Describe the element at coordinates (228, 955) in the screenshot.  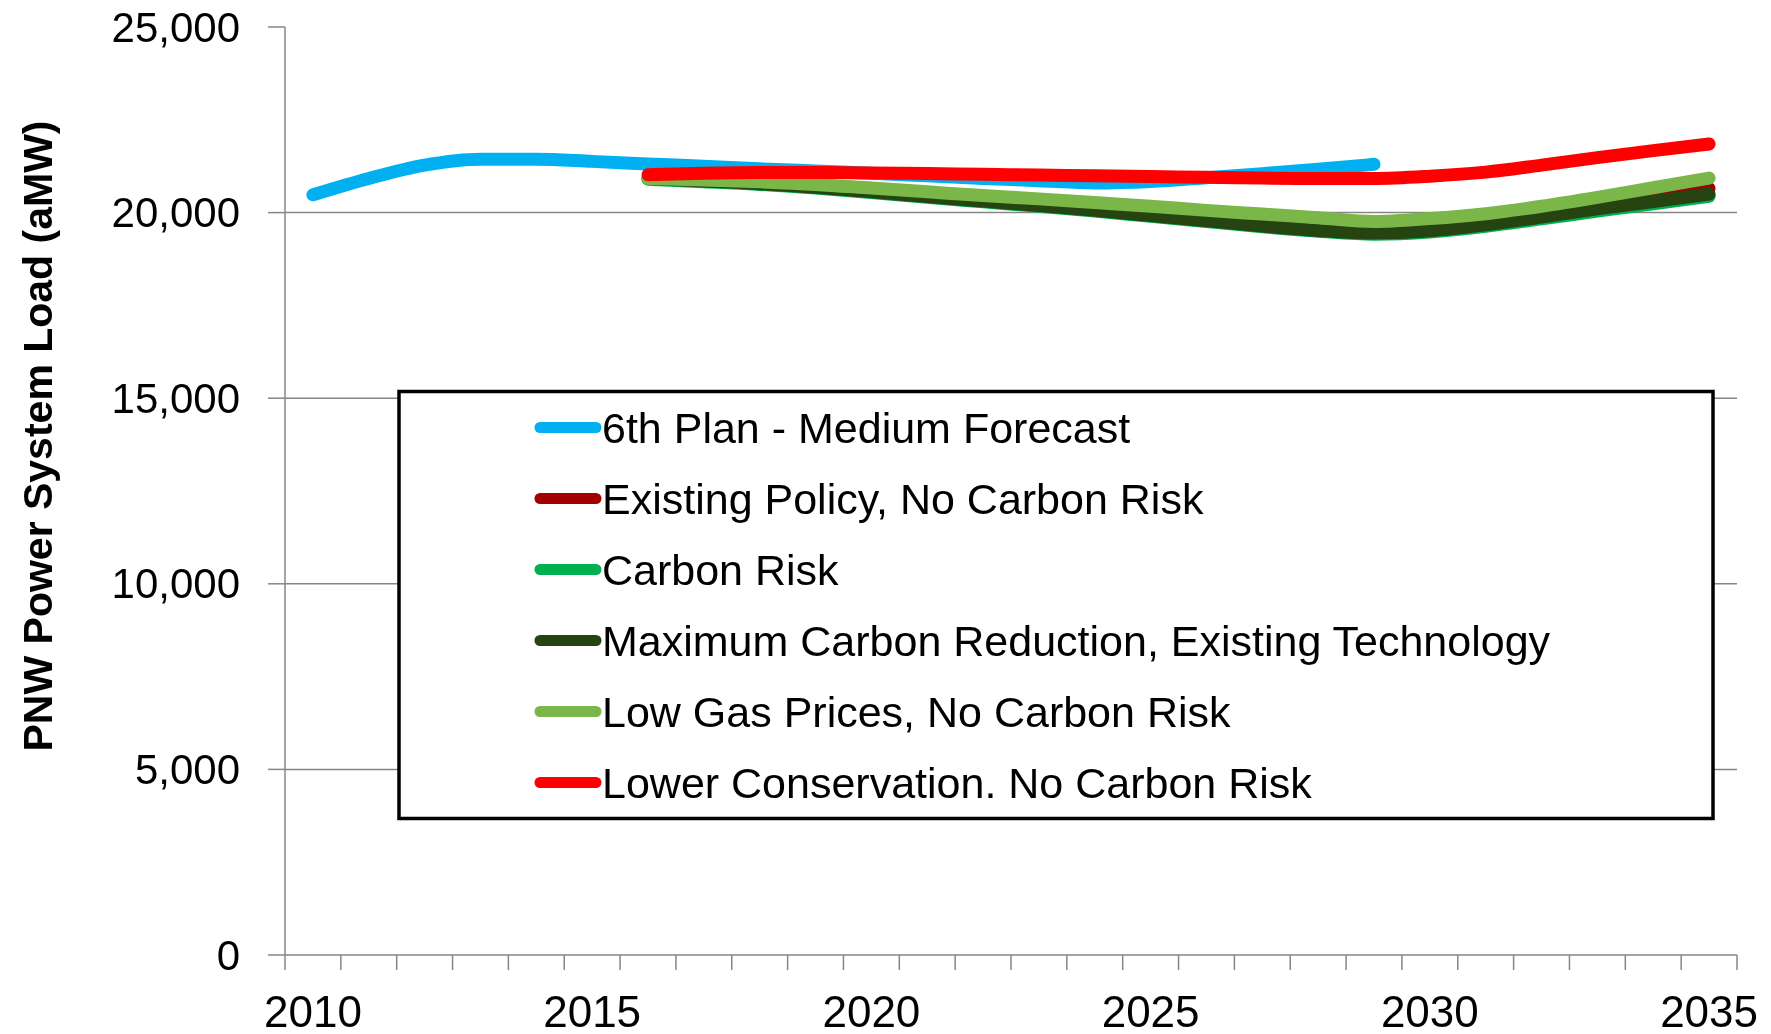
I see `y-tick-label: 0` at that location.